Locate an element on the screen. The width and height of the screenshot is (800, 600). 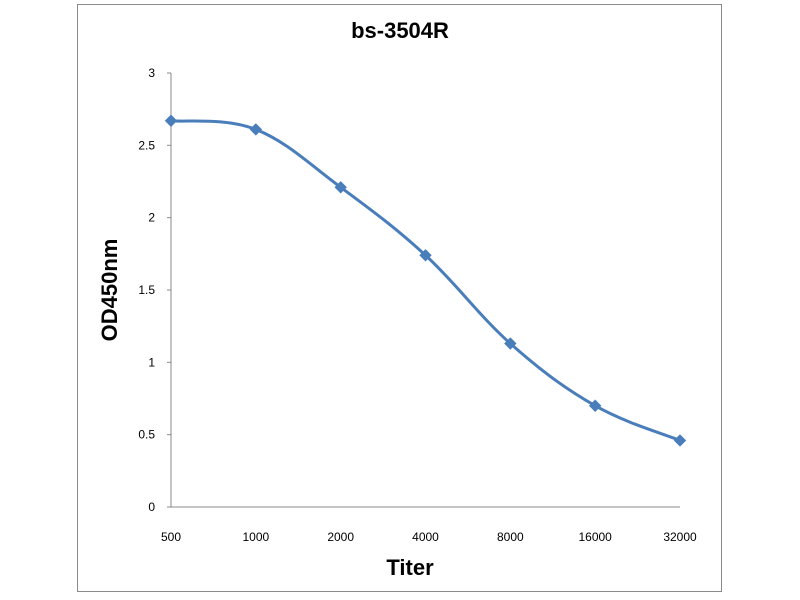
x-ticks: 500 1000 2000 4000 8000 16000 32000 is located at coordinates (429, 537).